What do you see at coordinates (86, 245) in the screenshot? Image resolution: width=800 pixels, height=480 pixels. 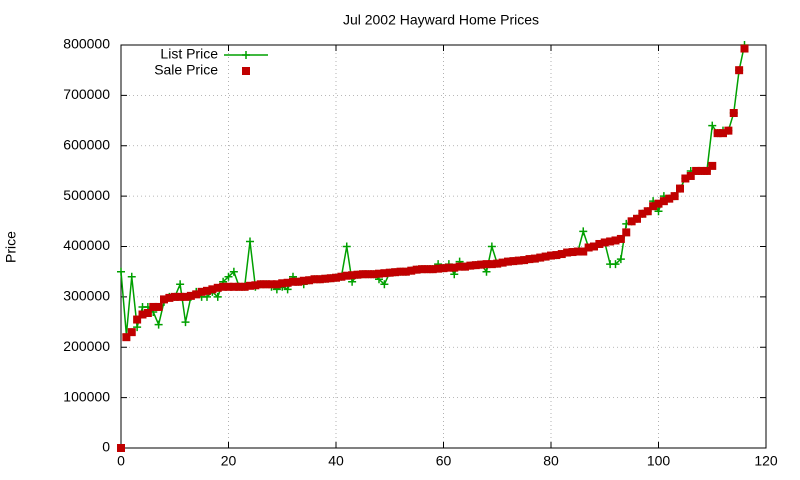 I see `y-tick-label: 400000` at bounding box center [86, 245].